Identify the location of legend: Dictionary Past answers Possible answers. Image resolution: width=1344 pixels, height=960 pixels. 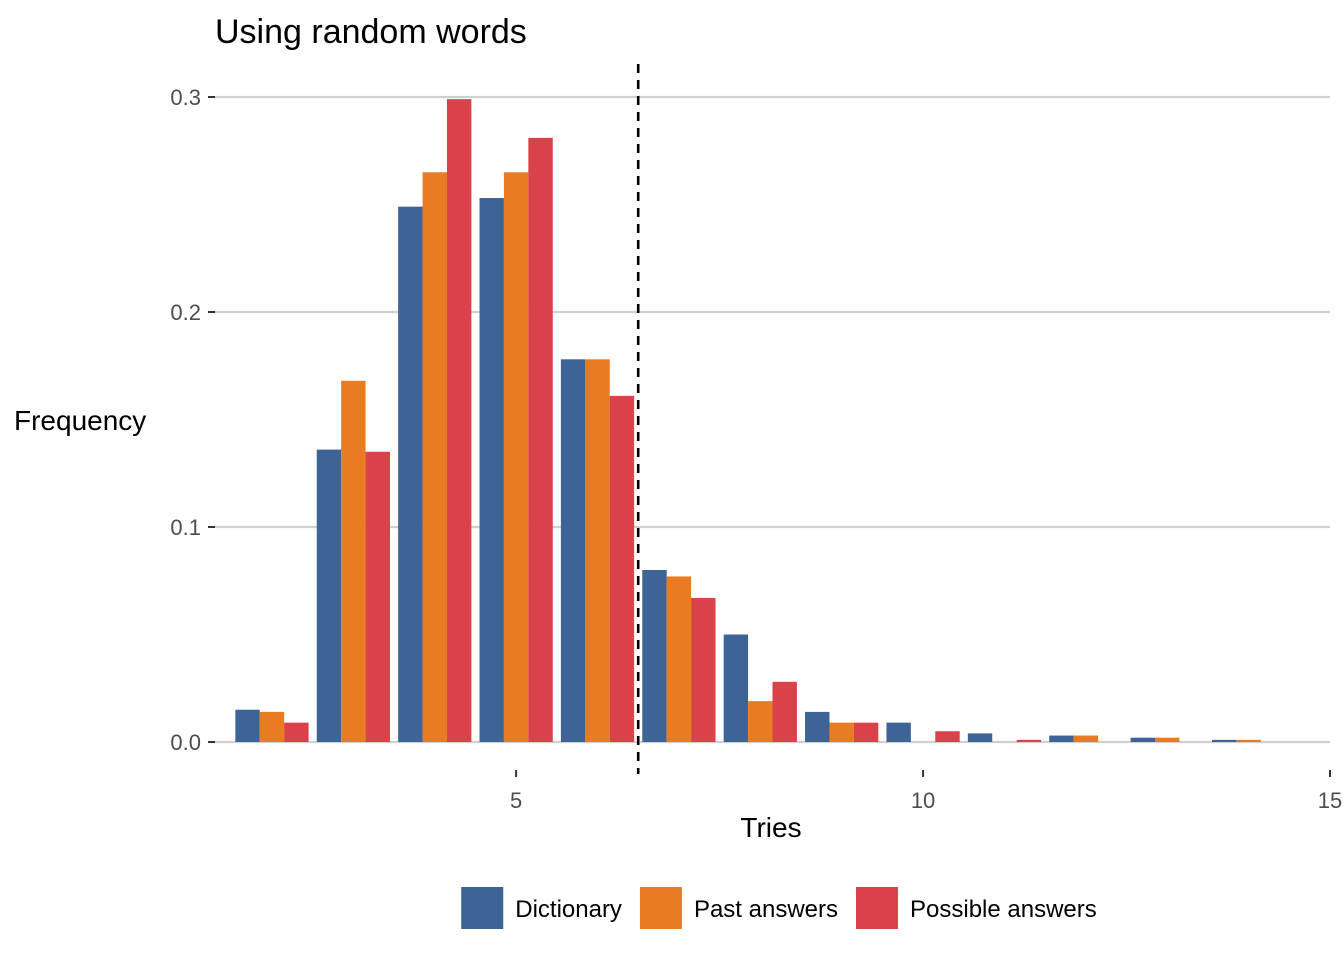
(779, 908).